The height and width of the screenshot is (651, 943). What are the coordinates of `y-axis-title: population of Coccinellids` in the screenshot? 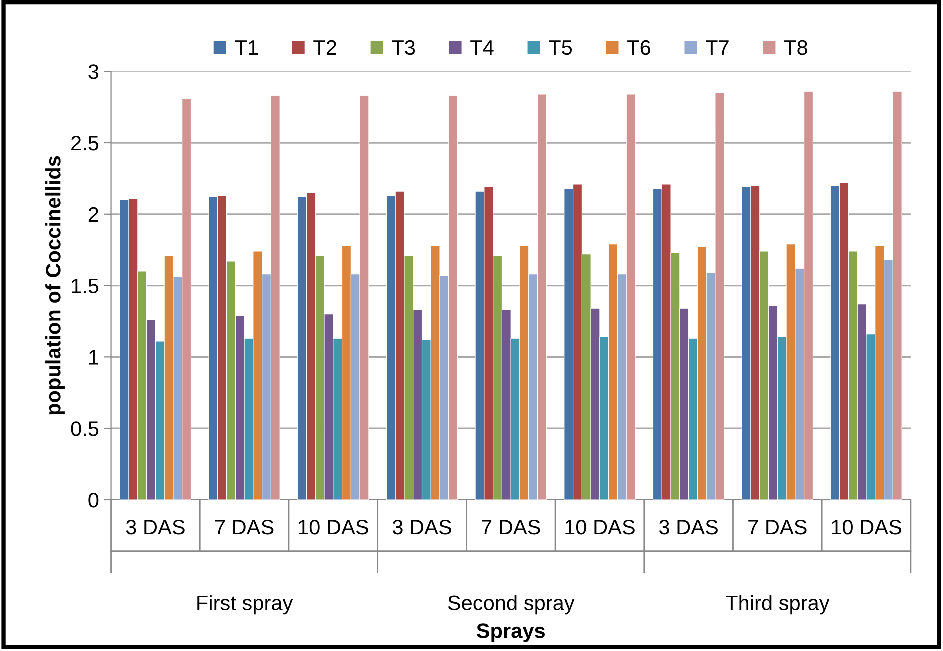 It's located at (55, 285).